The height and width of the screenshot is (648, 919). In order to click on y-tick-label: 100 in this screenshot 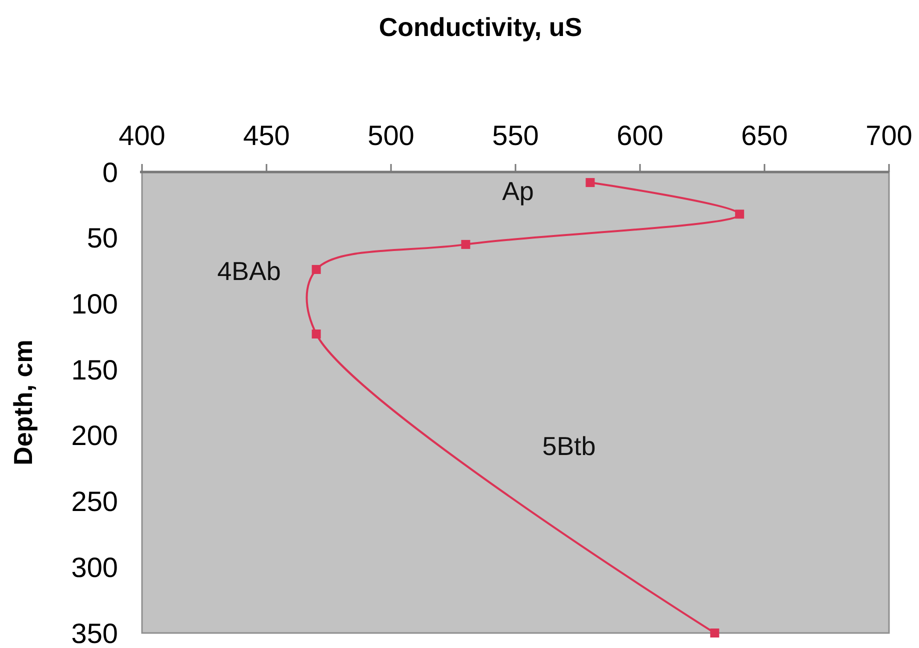, I will do `click(94, 304)`.